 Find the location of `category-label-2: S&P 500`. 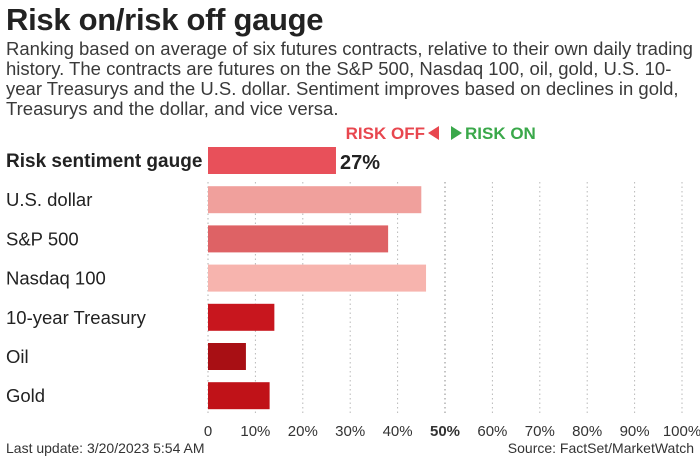

category-label-2: S&P 500 is located at coordinates (42, 238).